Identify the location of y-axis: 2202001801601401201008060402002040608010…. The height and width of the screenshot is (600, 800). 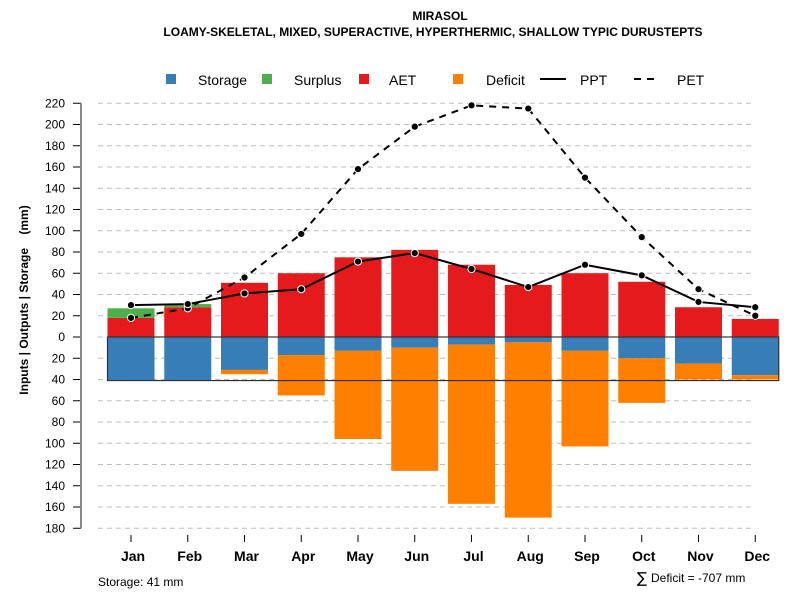
(63, 315).